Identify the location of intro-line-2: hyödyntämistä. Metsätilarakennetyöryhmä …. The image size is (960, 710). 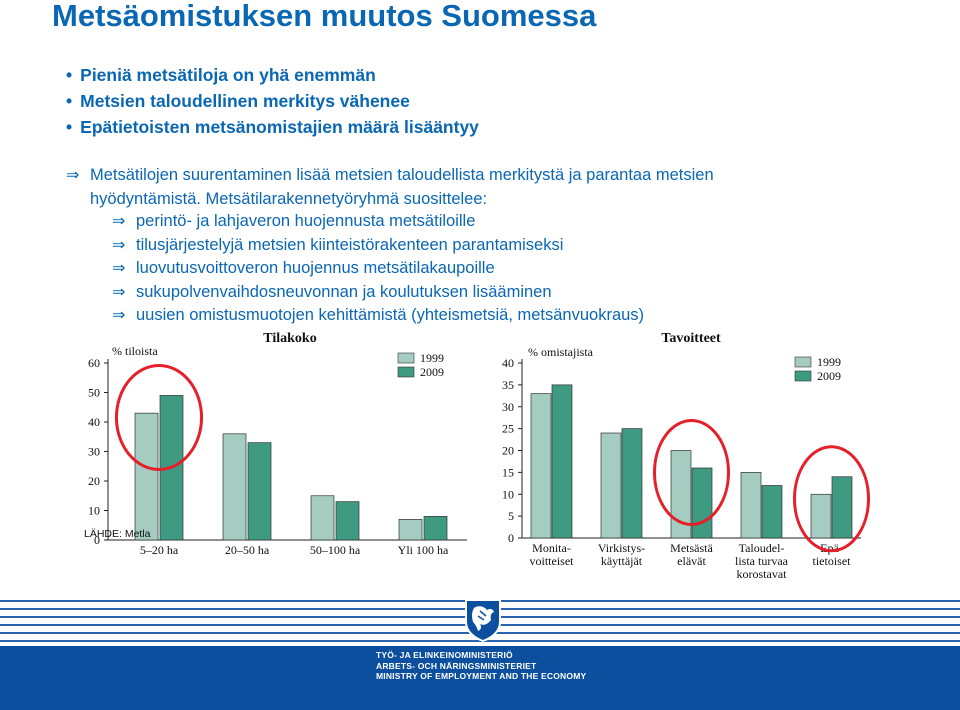
(289, 198).